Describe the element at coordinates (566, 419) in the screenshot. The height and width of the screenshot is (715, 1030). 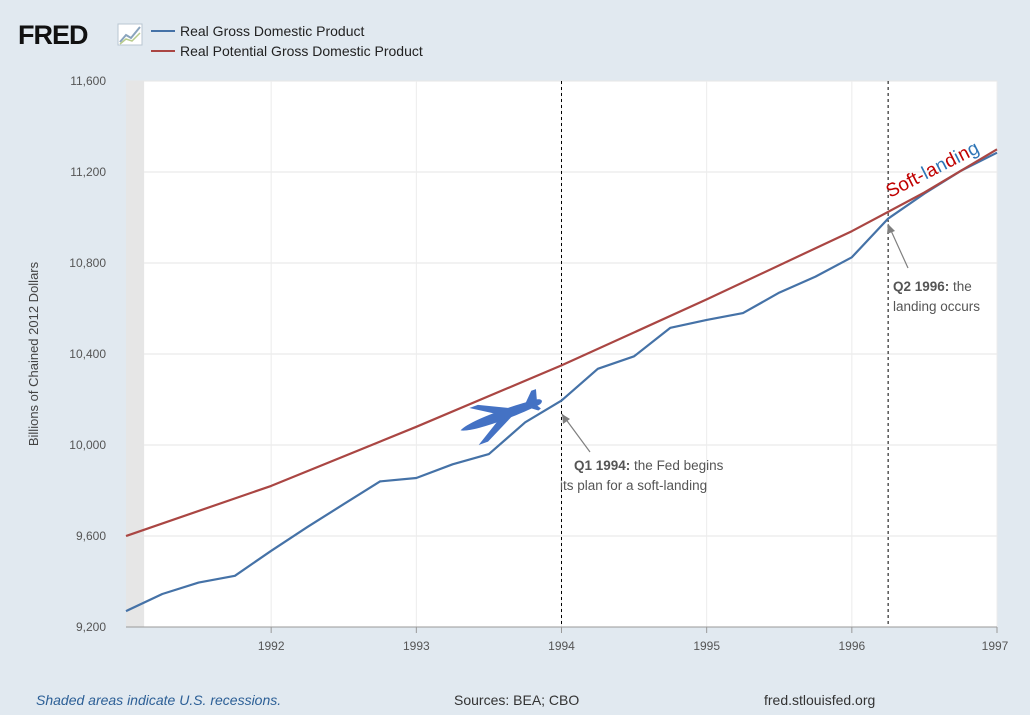
I see `annotation-arrowhead-q1-1994` at that location.